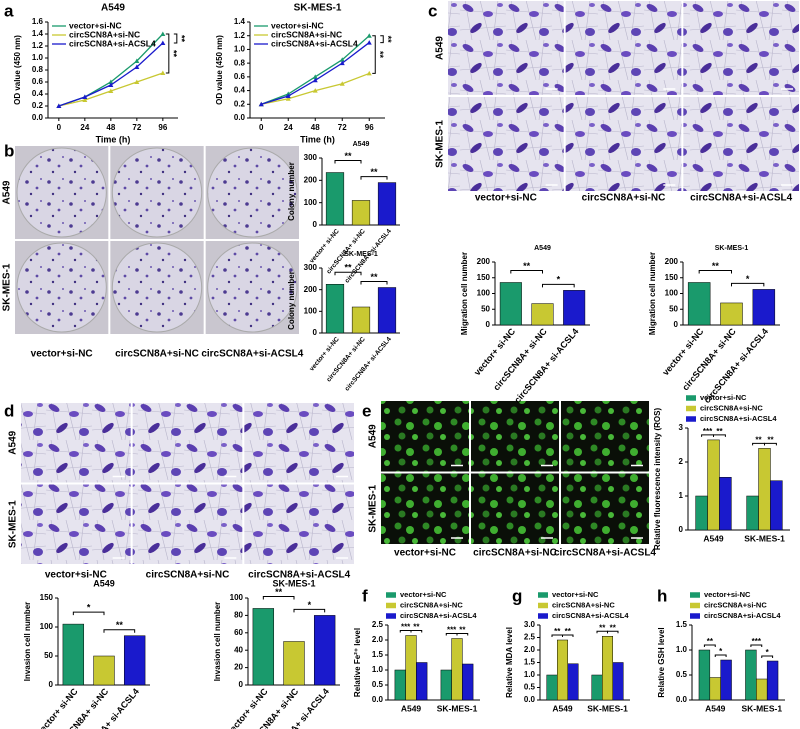 The width and height of the screenshot is (800, 729). What do you see at coordinates (681, 495) in the screenshot?
I see `y-tick-label: 1` at bounding box center [681, 495].